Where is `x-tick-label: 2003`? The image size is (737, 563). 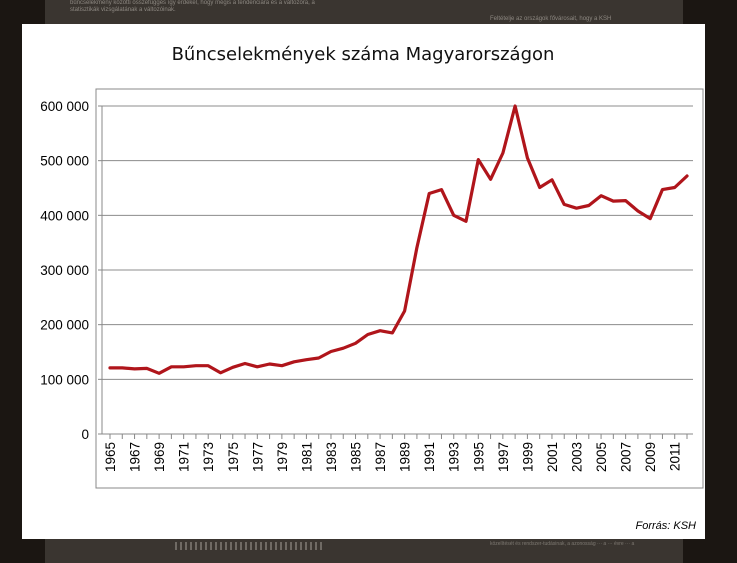
x-tick-label: 2003 is located at coordinates (577, 457).